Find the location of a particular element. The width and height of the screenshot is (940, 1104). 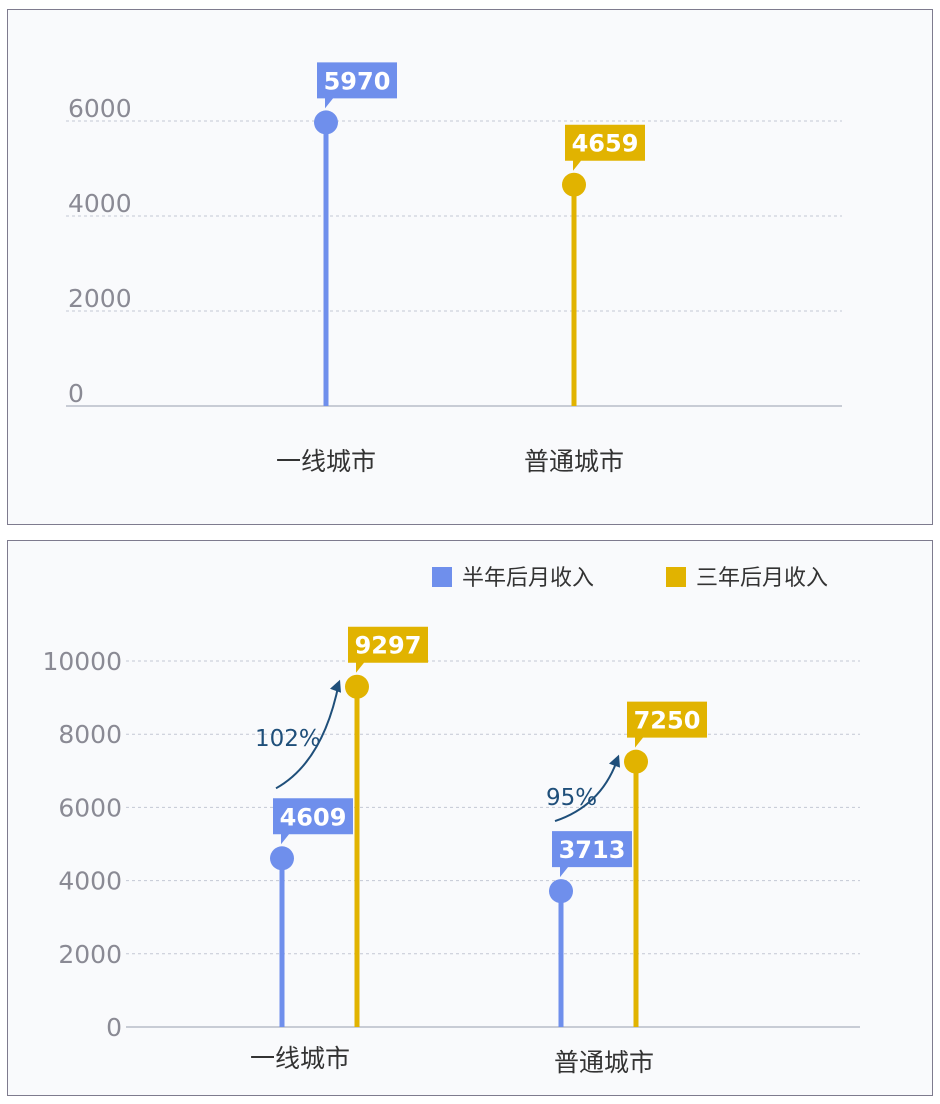

legend-label: 半年后月收入 is located at coordinates (528, 578).